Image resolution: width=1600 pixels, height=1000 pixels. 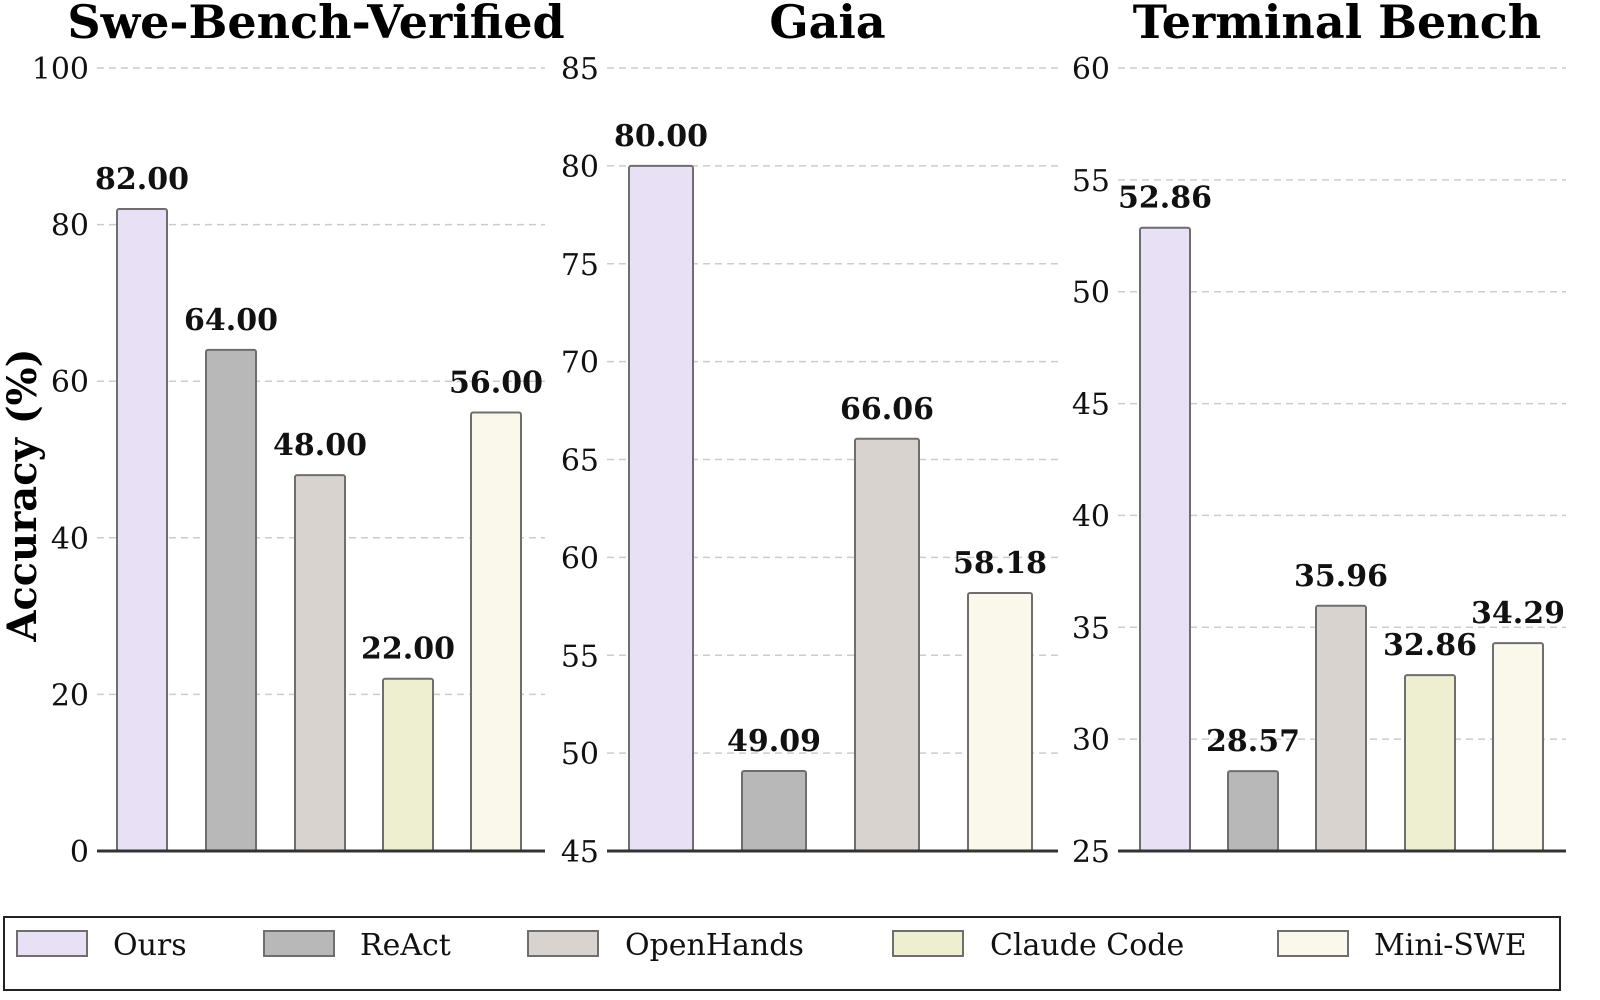 What do you see at coordinates (320, 445) in the screenshot?
I see `data-label: 48.00` at bounding box center [320, 445].